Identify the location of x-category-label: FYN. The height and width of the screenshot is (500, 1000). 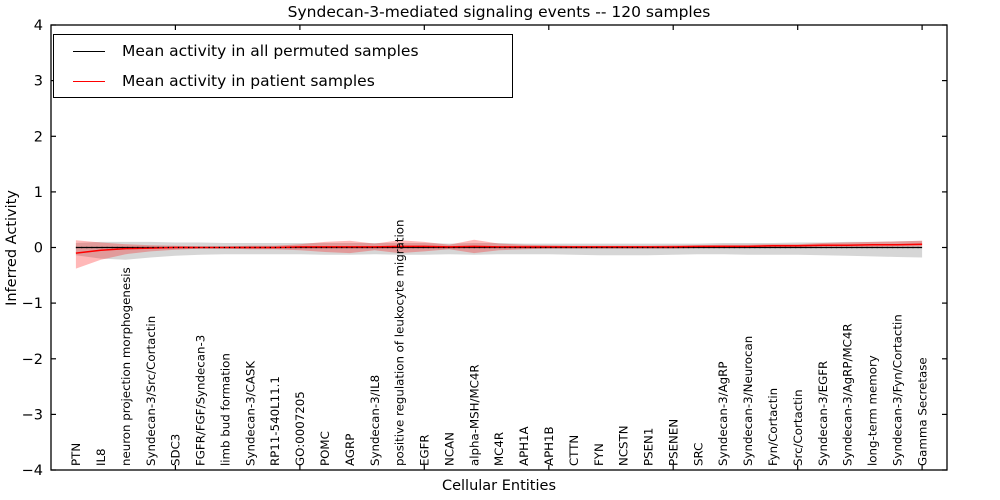
(599, 454).